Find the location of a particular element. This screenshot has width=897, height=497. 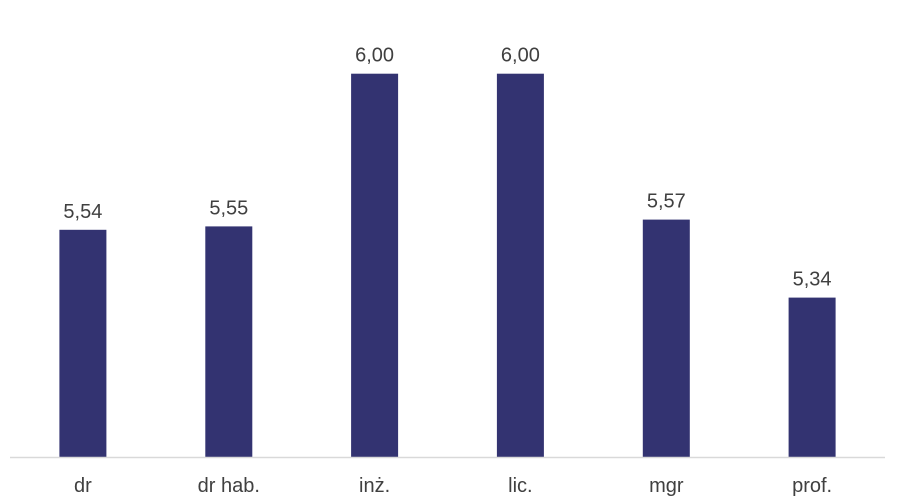

x-tick-label: prof. is located at coordinates (812, 486).